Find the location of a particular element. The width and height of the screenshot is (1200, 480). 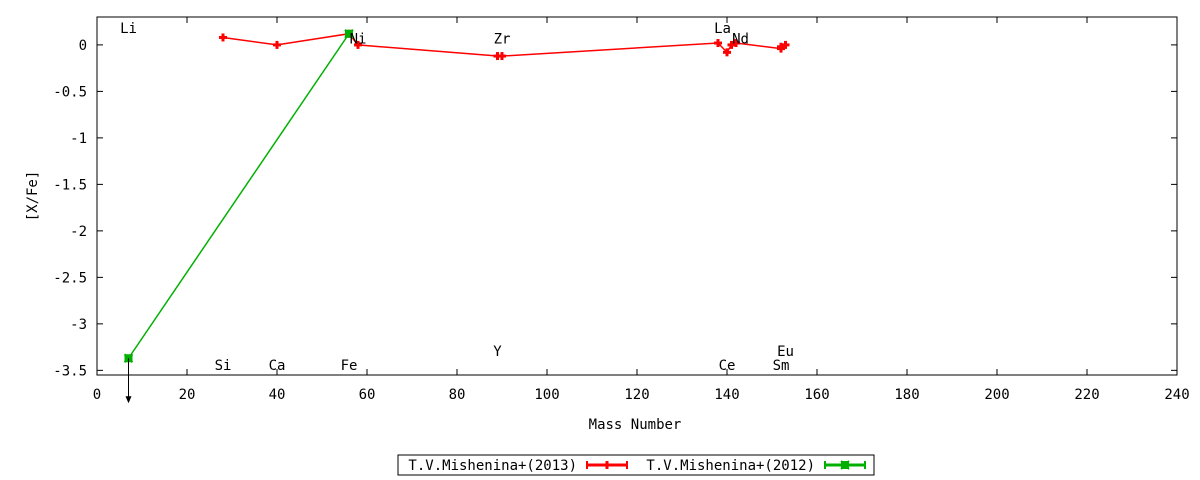

element-label: La is located at coordinates (722, 29).